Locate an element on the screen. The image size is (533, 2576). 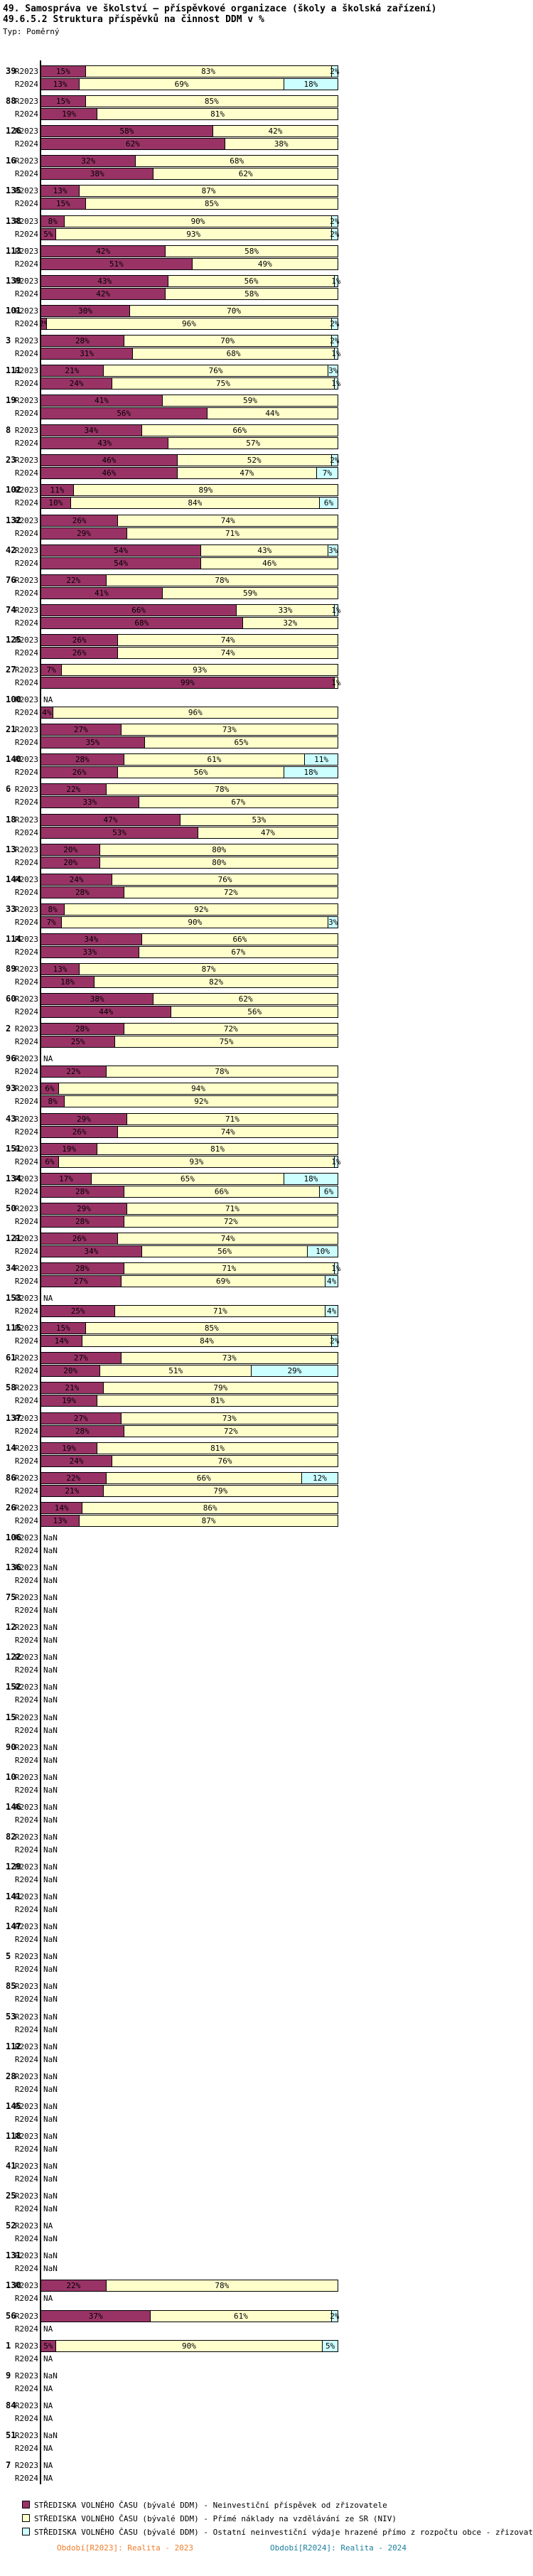
stacked-bar: 21% 76% 3% is located at coordinates (189, 371).